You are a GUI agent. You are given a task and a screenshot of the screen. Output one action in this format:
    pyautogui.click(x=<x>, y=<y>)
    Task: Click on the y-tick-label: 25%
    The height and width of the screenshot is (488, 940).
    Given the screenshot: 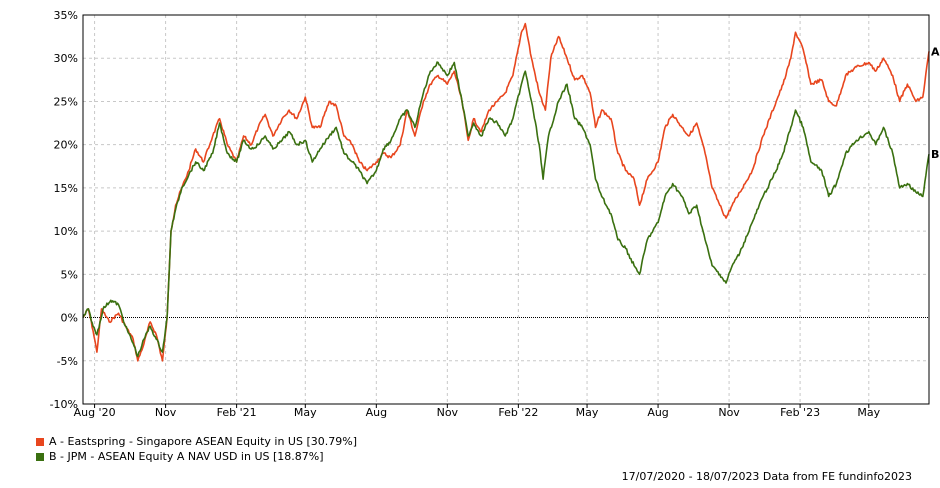 What is the action you would take?
    pyautogui.click(x=66, y=101)
    